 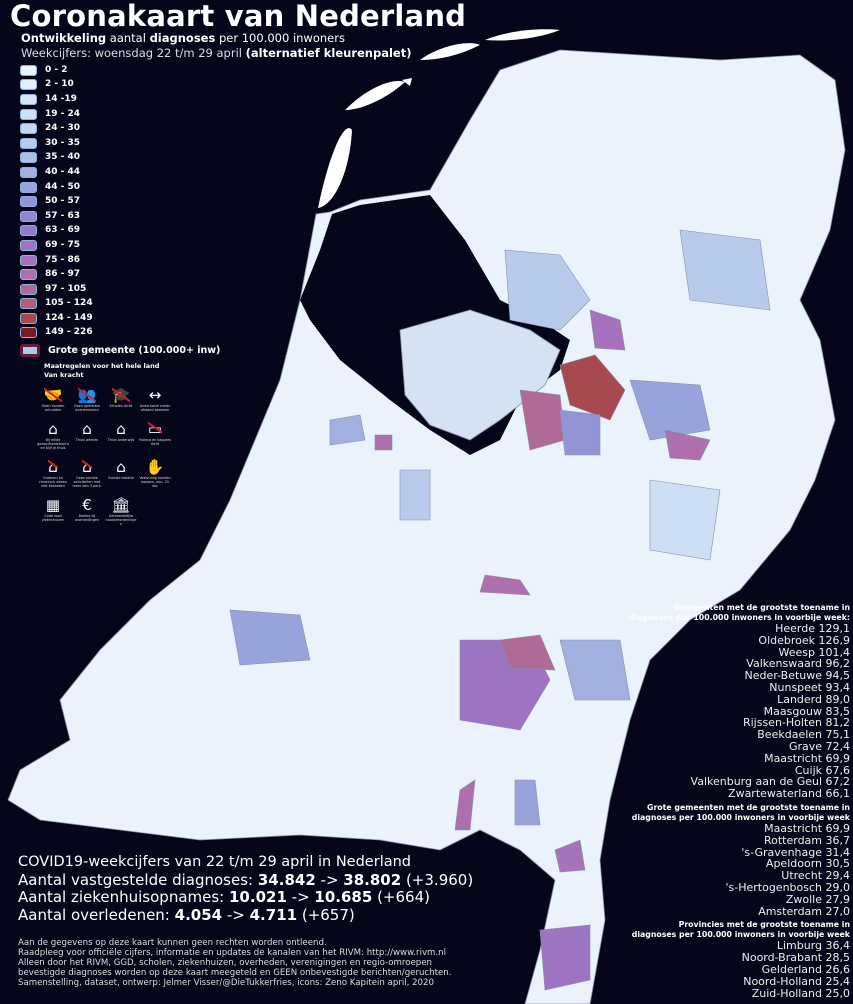 What do you see at coordinates (53, 399) in the screenshot?
I see `measure-item: 🤝 Geen handen schudden` at bounding box center [53, 399].